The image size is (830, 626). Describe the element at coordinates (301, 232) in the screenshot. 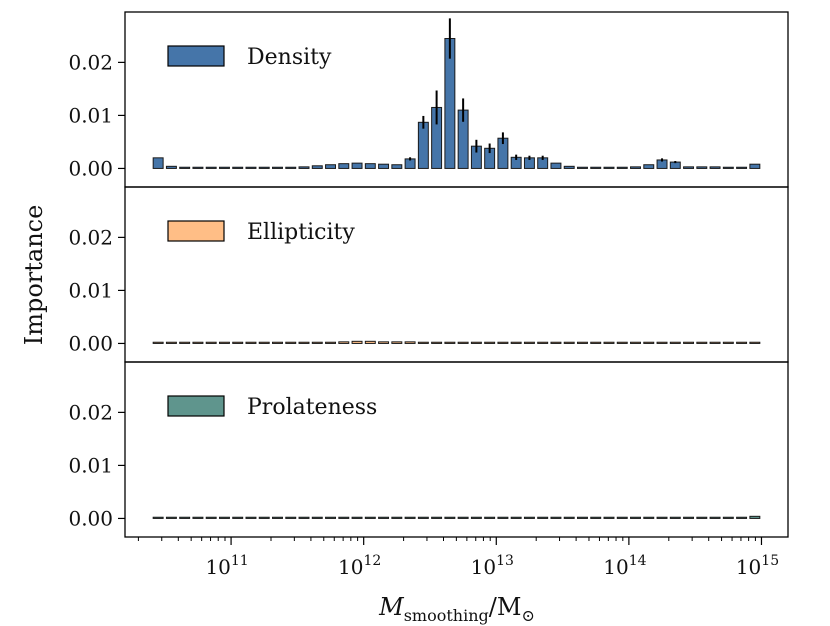

I see `legend-label: Ellipticity` at that location.